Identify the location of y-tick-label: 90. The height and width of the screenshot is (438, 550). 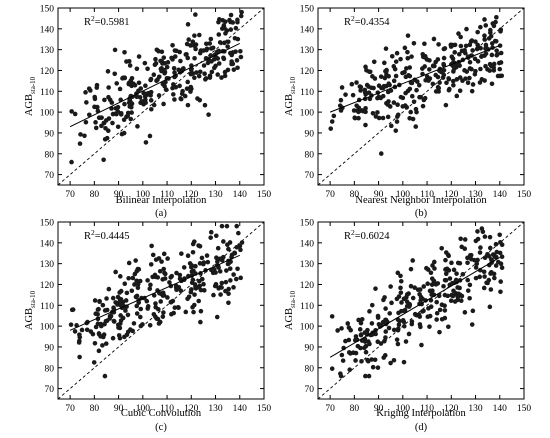
(50, 134).